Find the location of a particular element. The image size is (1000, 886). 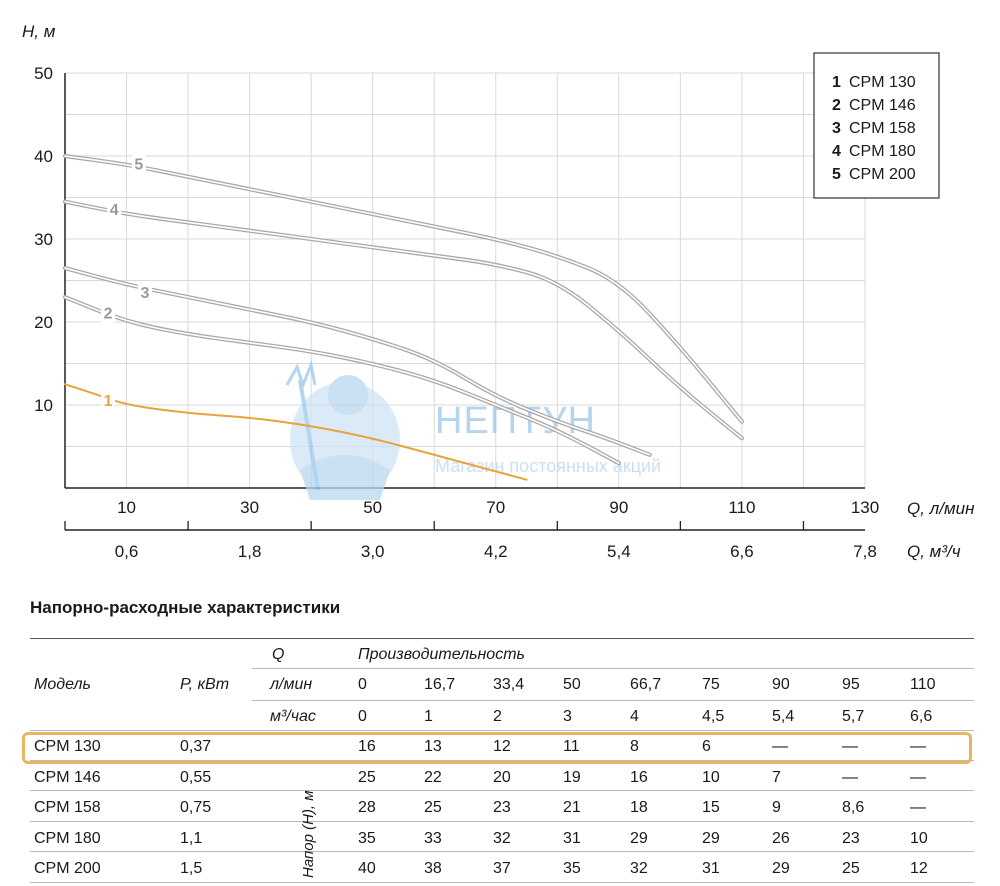

legend-box is located at coordinates (876, 125).